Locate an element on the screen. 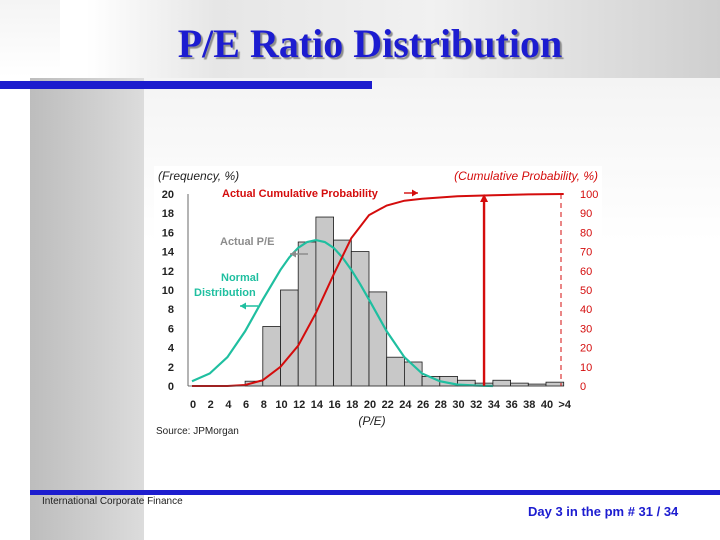  x-axis-label: (P/E) is located at coordinates (371, 421).